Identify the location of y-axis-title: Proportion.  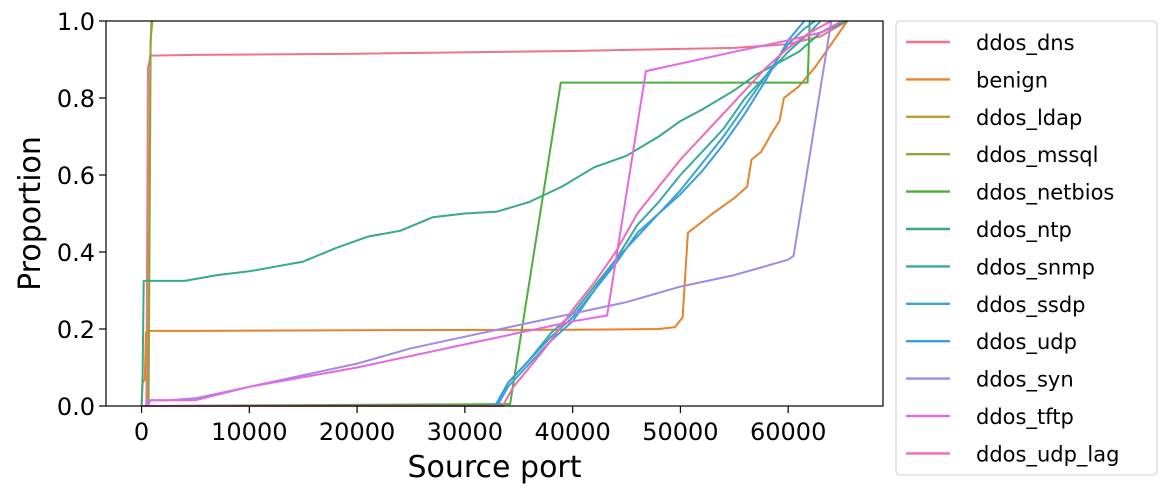
(30, 213).